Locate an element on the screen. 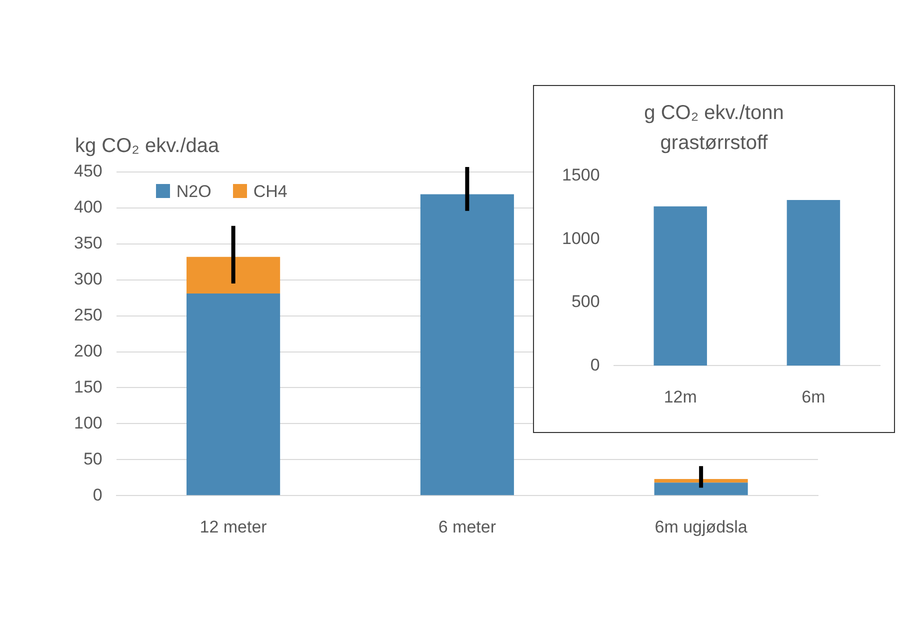 The height and width of the screenshot is (628, 923). y-tick-label: 150 is located at coordinates (88, 386).